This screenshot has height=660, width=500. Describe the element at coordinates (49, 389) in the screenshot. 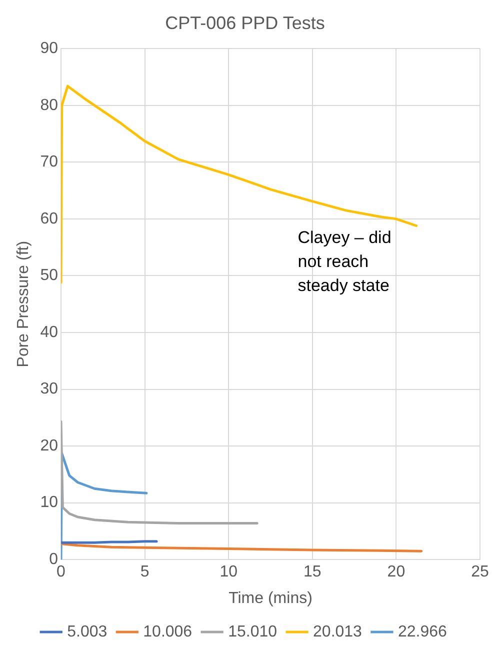

I see `y-tick-label: 30` at that location.